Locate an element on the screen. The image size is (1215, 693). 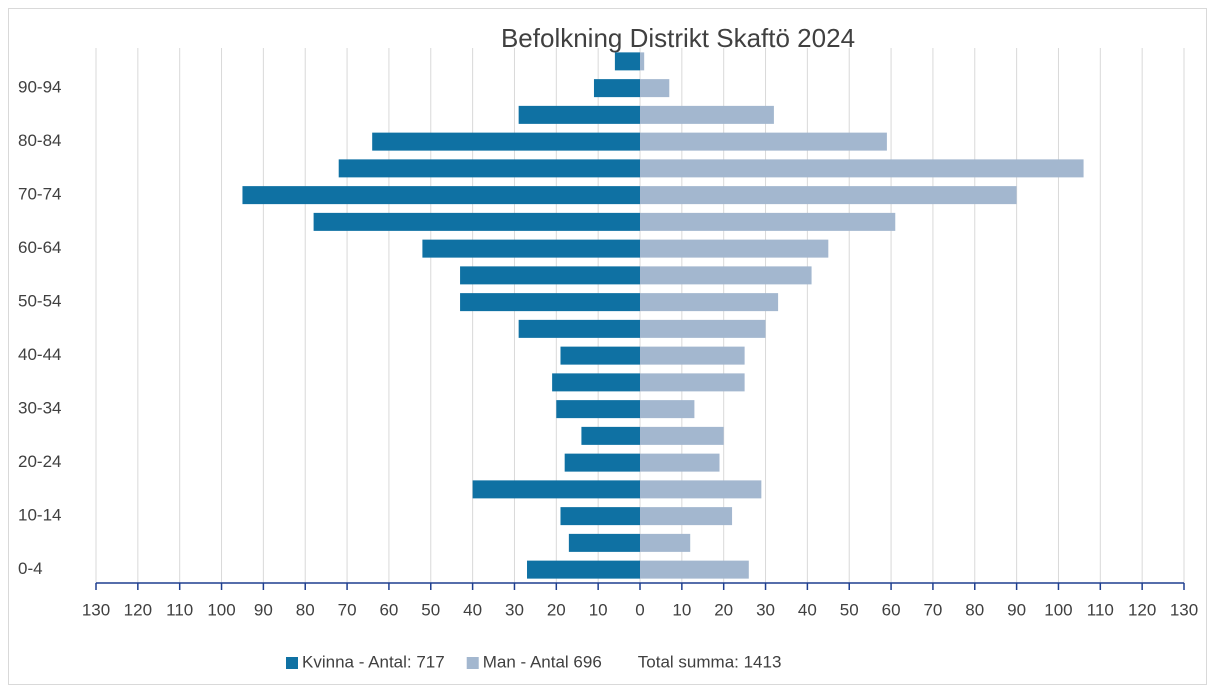
y-tick-label: 20-24 is located at coordinates (39, 461).